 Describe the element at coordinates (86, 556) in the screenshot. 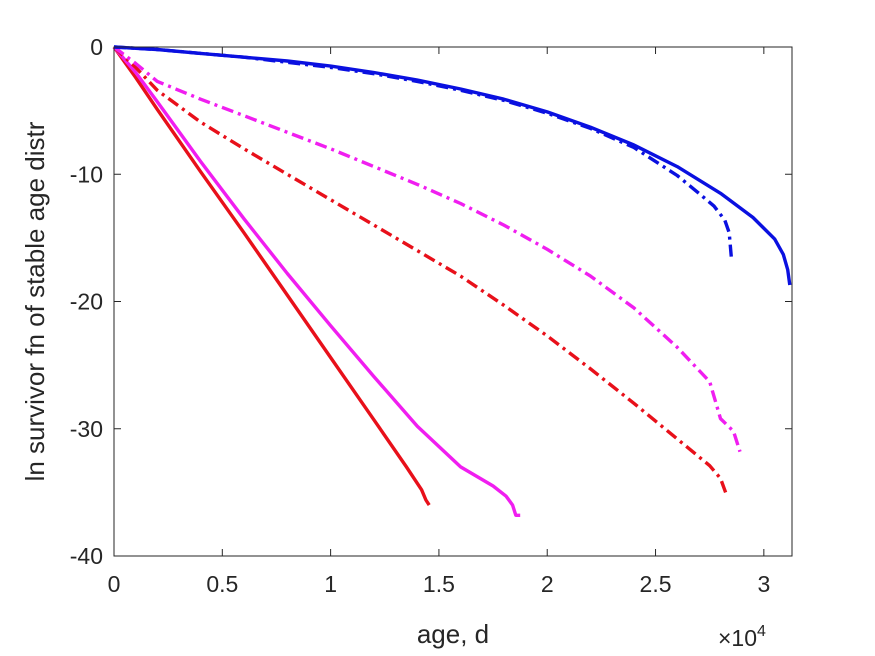

I see `y-tick-label: -40` at that location.